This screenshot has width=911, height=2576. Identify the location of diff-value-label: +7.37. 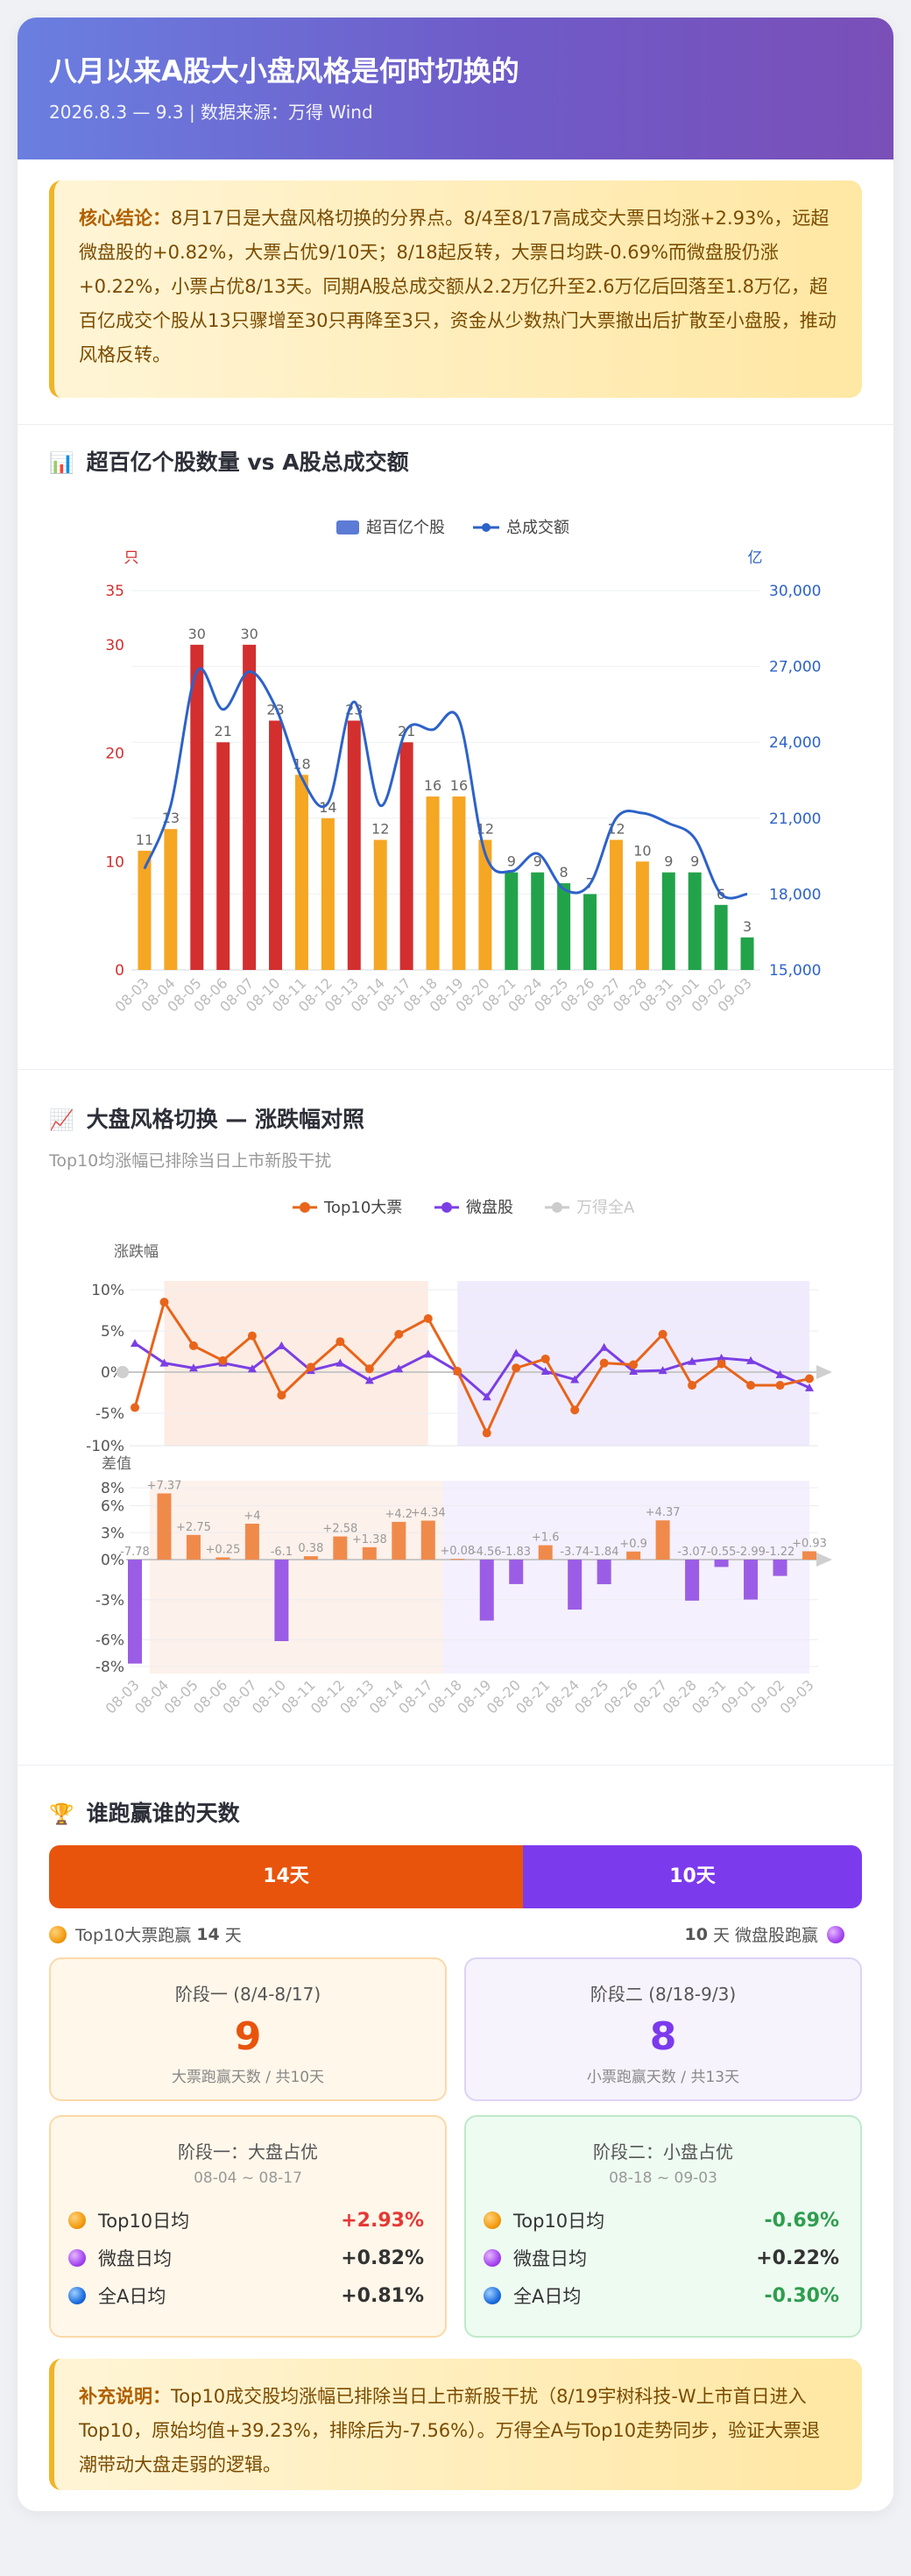
(164, 1485).